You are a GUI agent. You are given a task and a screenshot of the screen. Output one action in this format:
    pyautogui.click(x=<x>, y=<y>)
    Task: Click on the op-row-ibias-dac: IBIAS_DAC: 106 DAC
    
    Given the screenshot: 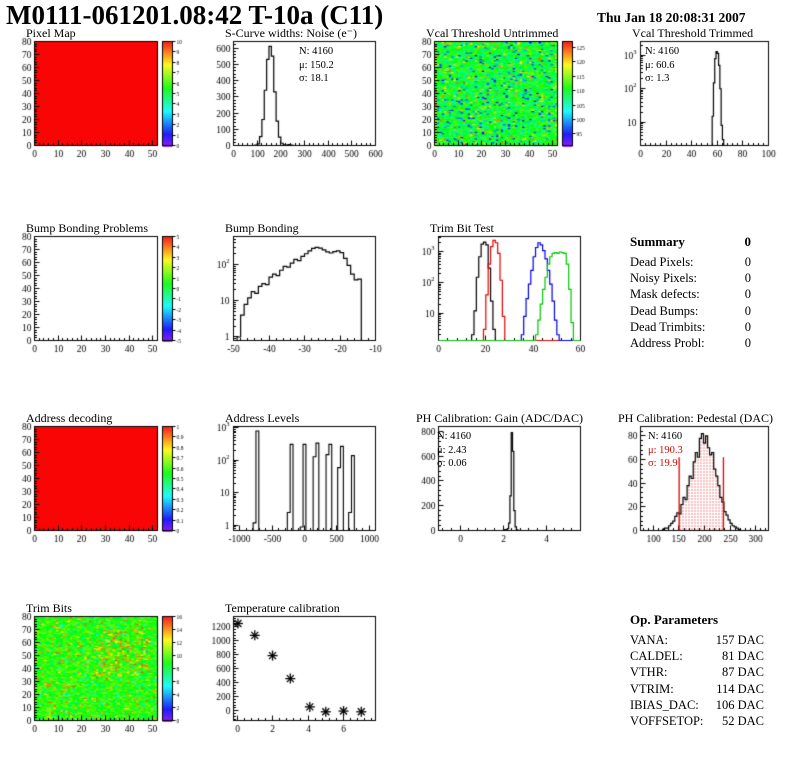 What is the action you would take?
    pyautogui.click(x=697, y=705)
    